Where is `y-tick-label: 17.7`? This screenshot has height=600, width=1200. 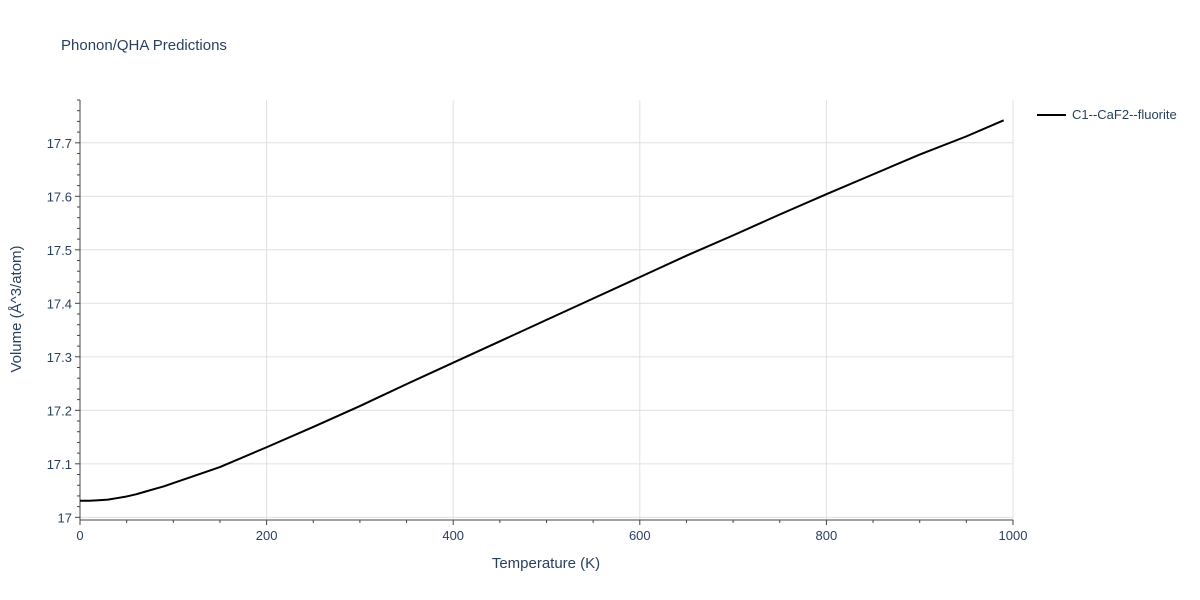 y-tick-label: 17.7 is located at coordinates (59, 143).